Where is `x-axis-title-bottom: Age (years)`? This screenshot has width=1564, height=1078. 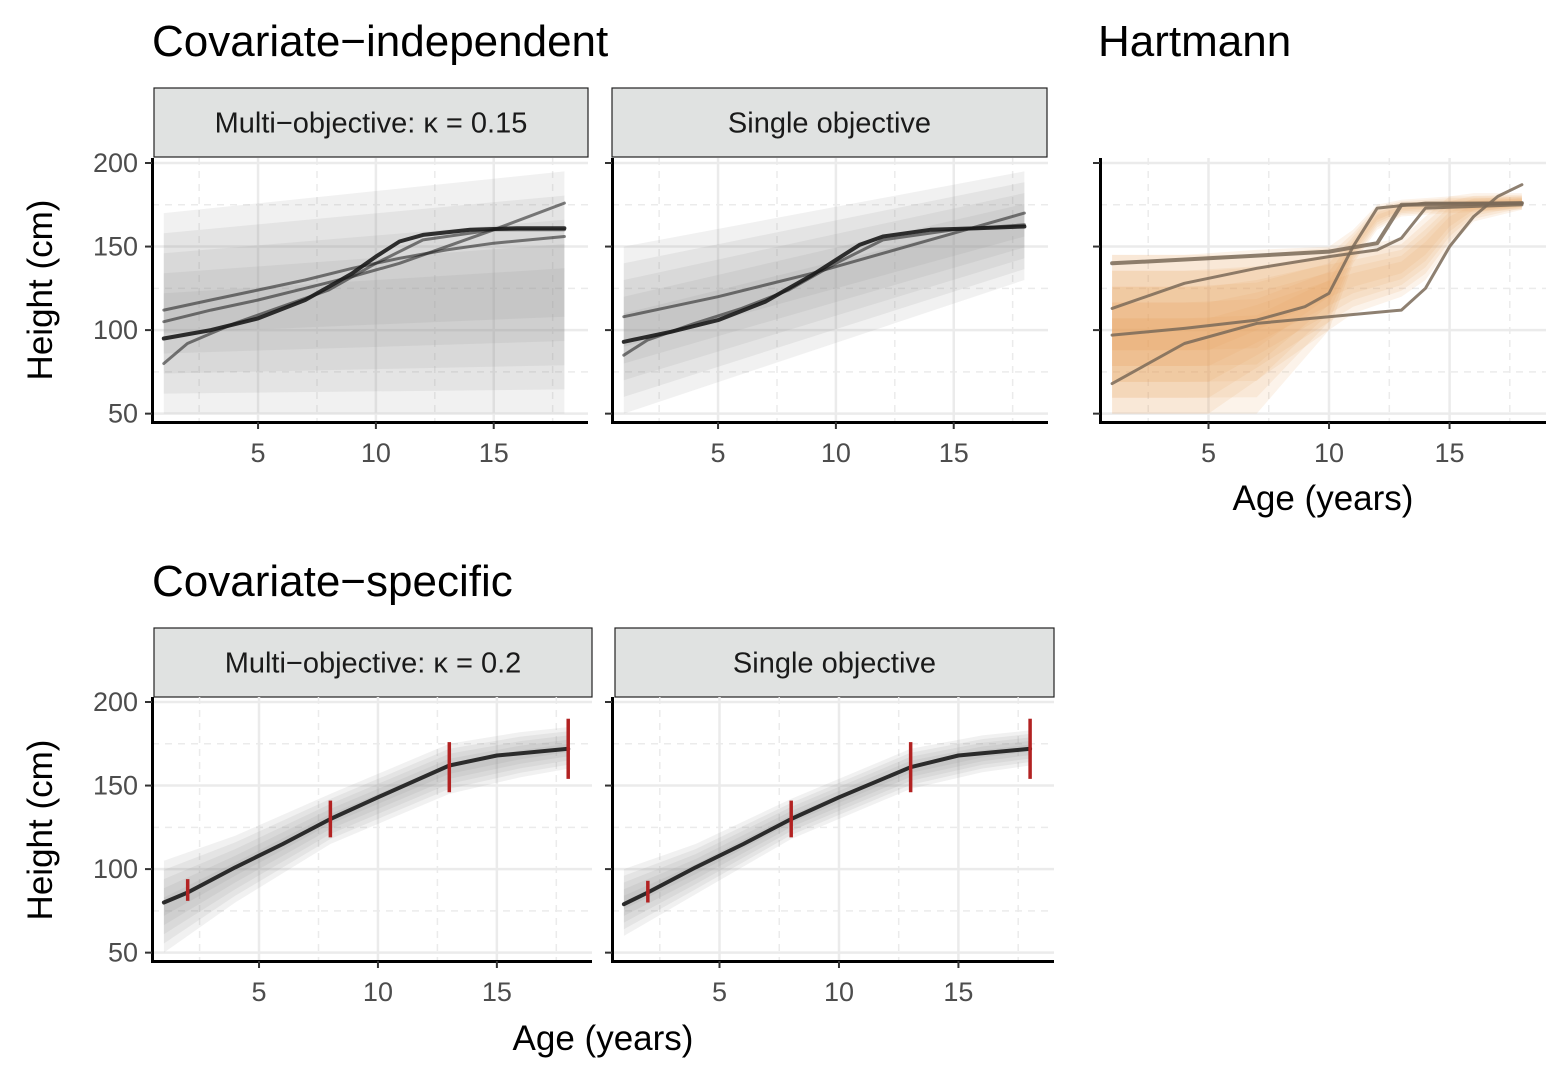
x-axis-title-bottom: Age (years) is located at coordinates (603, 1038).